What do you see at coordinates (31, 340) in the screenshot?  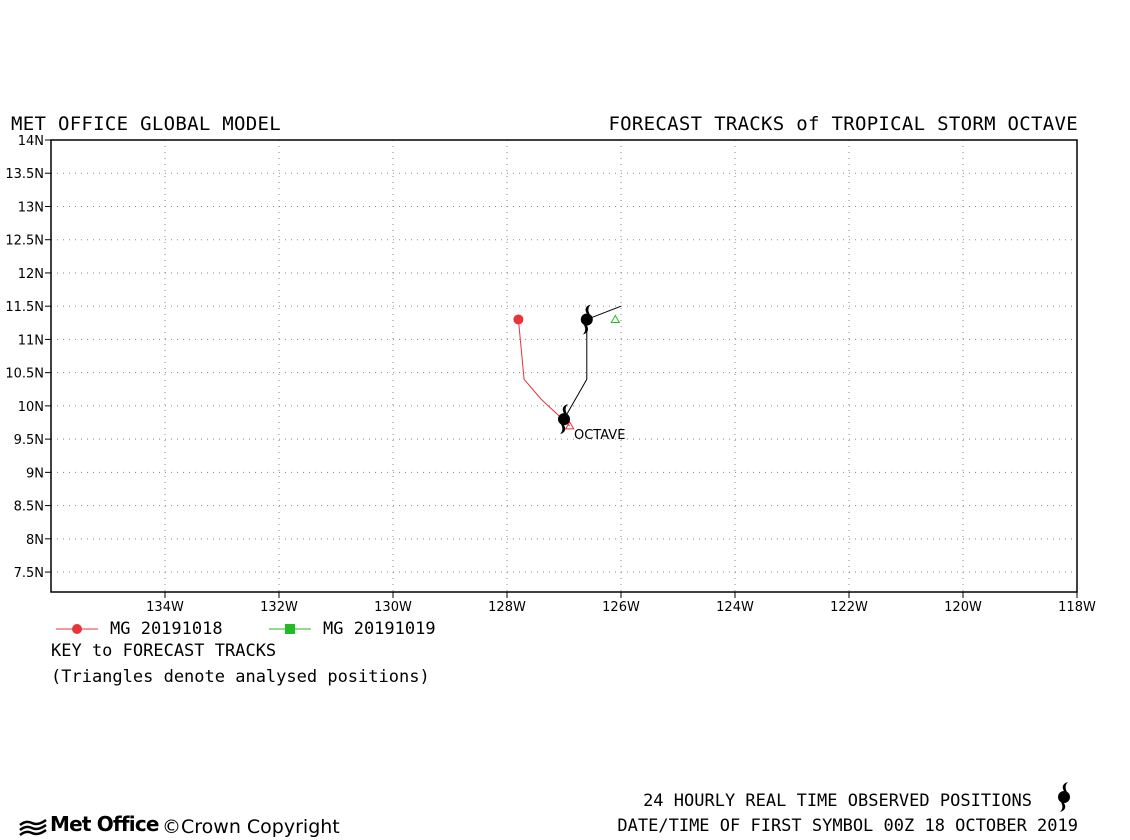 I see `lat-tick-label: 11N` at bounding box center [31, 340].